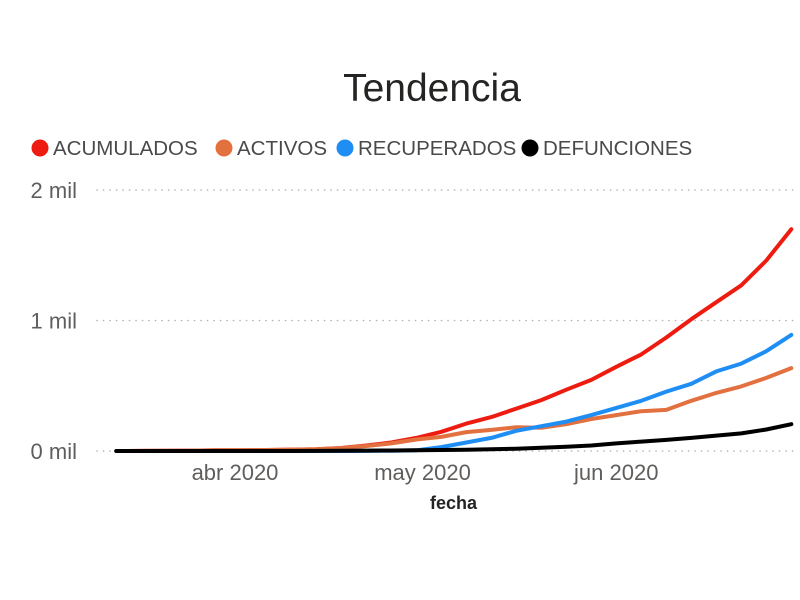 The height and width of the screenshot is (600, 800). Describe the element at coordinates (235, 472) in the screenshot. I see `x-tick-label: abr 2020` at that location.